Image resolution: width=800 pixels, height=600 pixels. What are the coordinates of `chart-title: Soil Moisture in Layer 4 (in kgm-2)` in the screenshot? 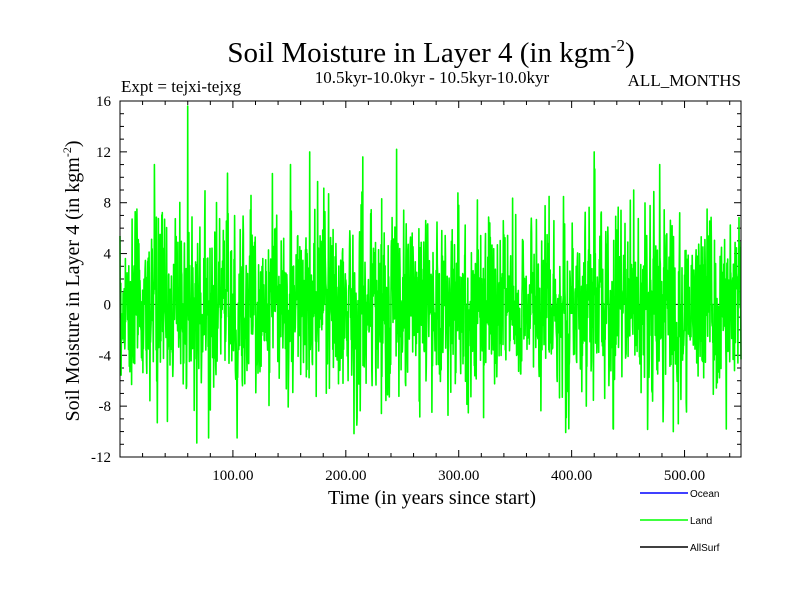 It's located at (430, 52).